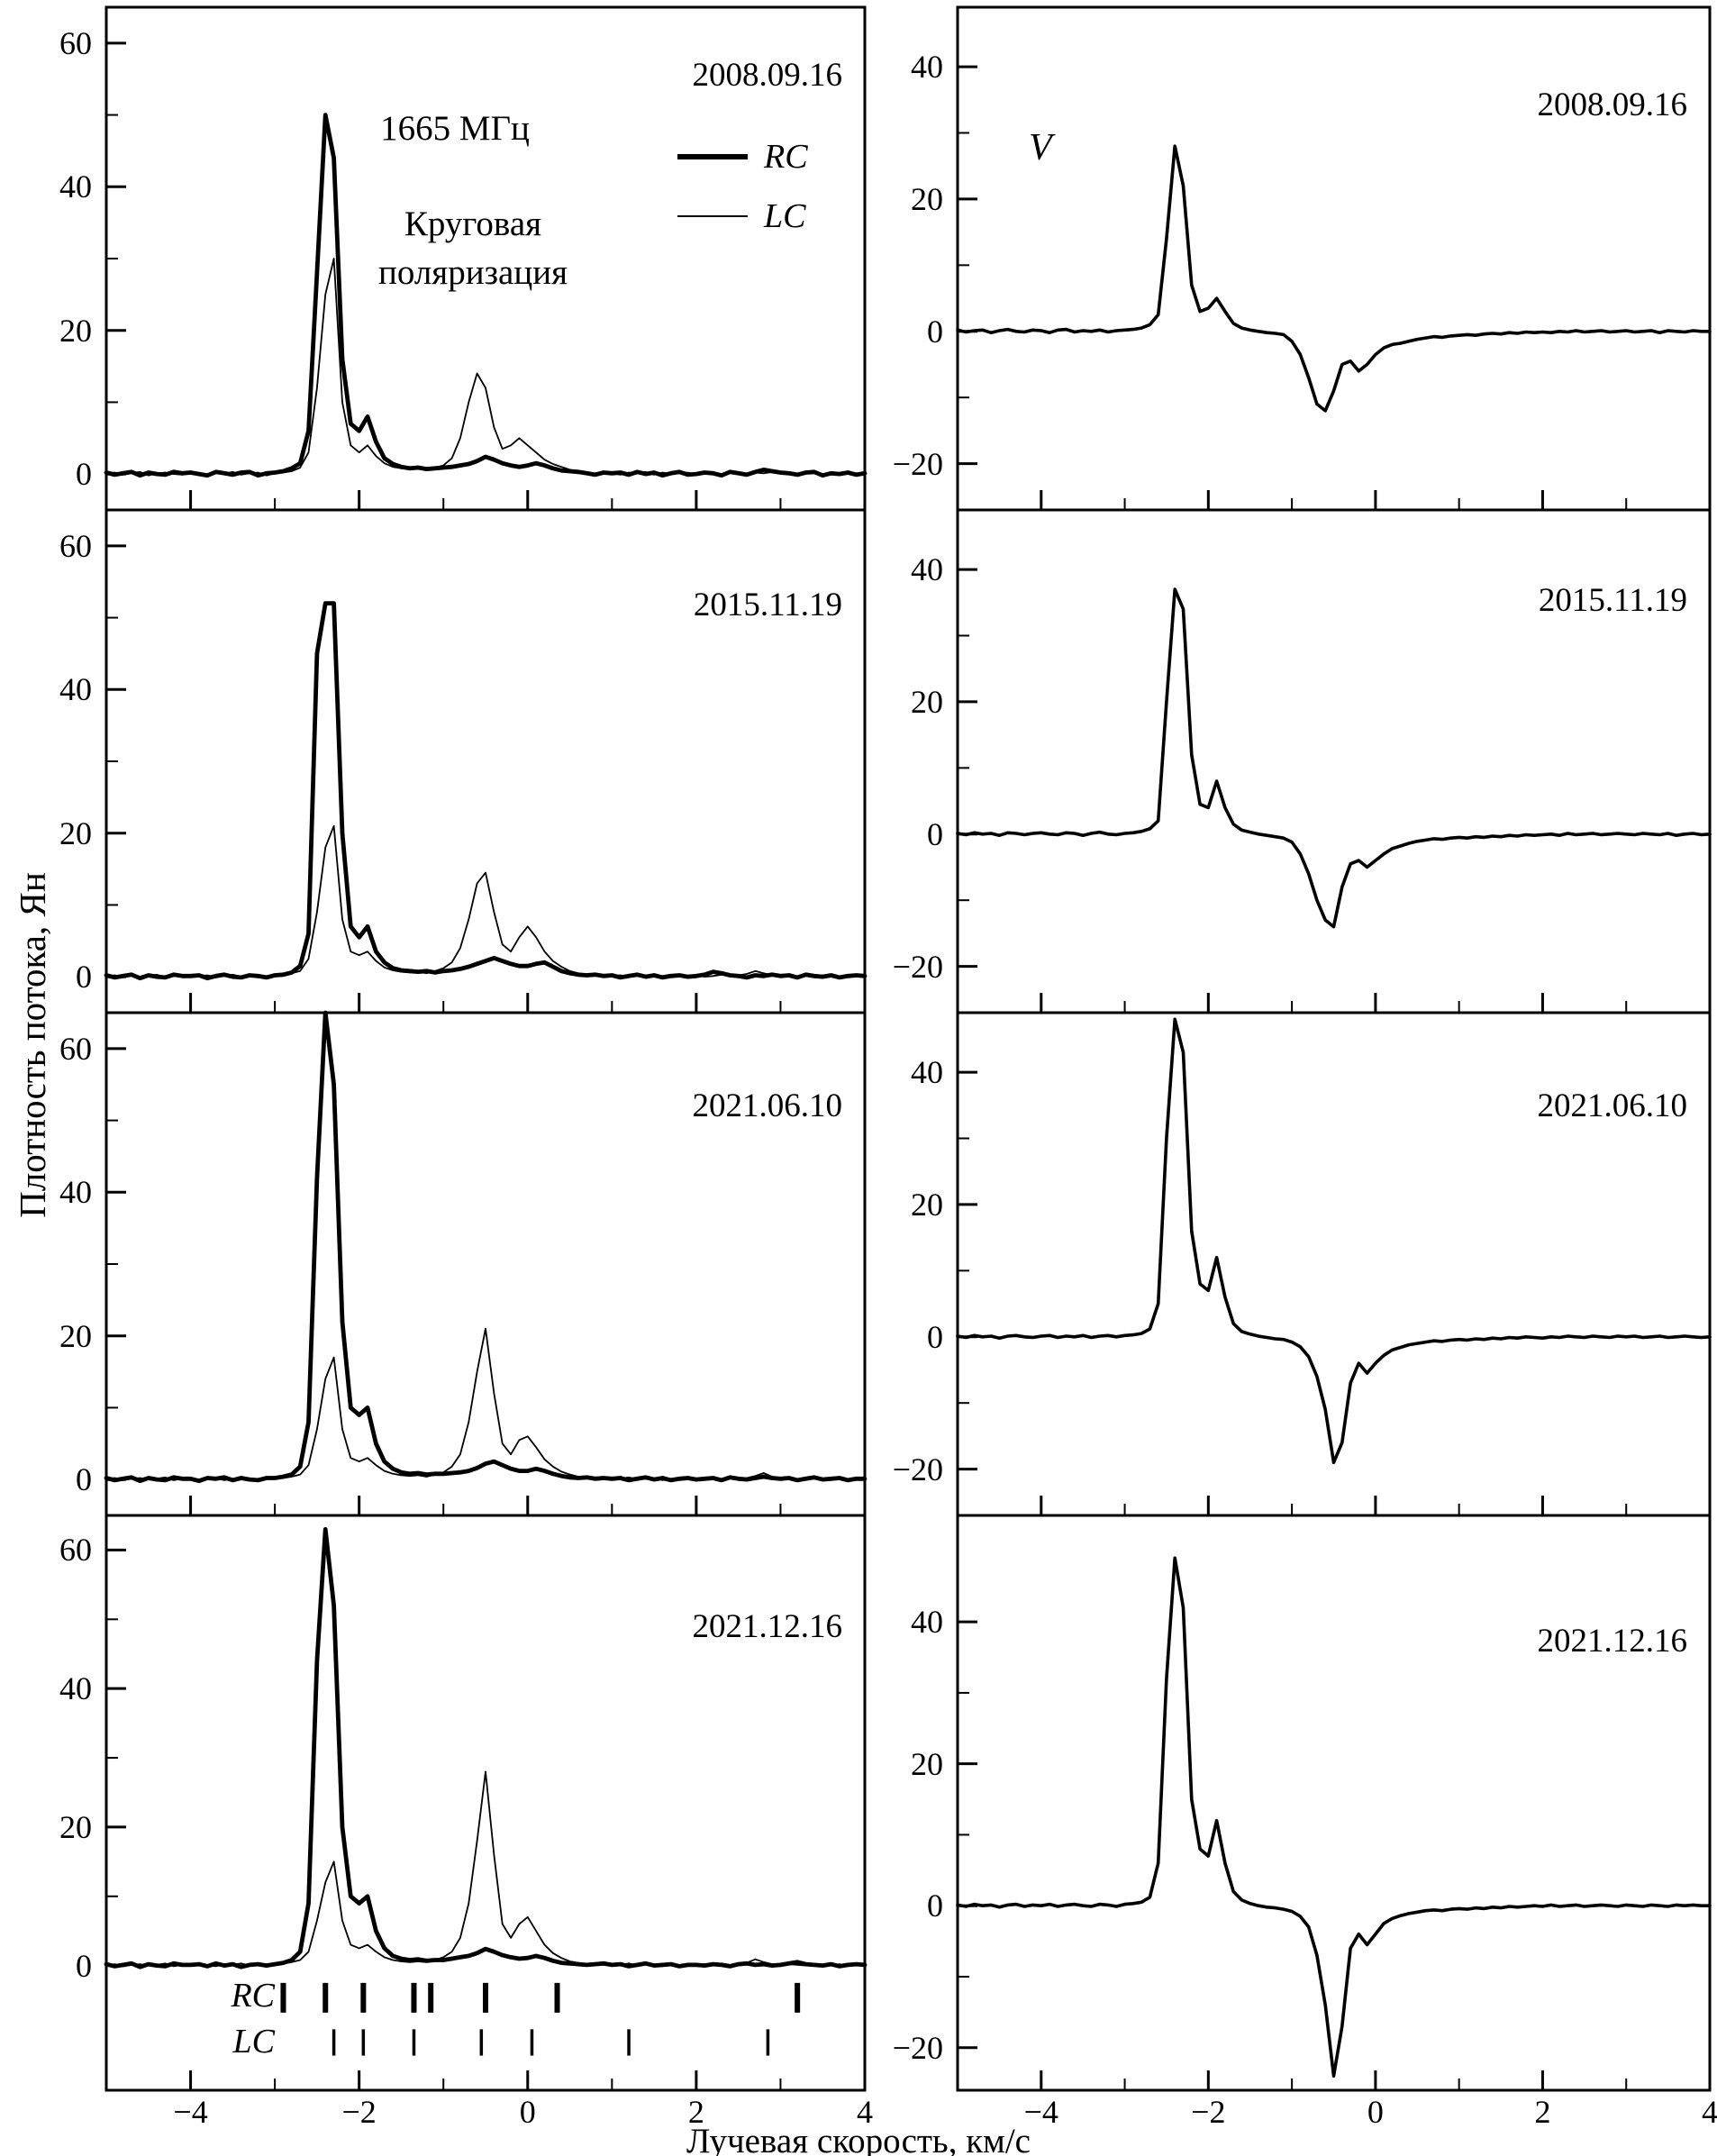 This screenshot has width=1717, height=2156. What do you see at coordinates (767, 1626) in the screenshot?
I see `date-label-left-4: 2021.12.16` at bounding box center [767, 1626].